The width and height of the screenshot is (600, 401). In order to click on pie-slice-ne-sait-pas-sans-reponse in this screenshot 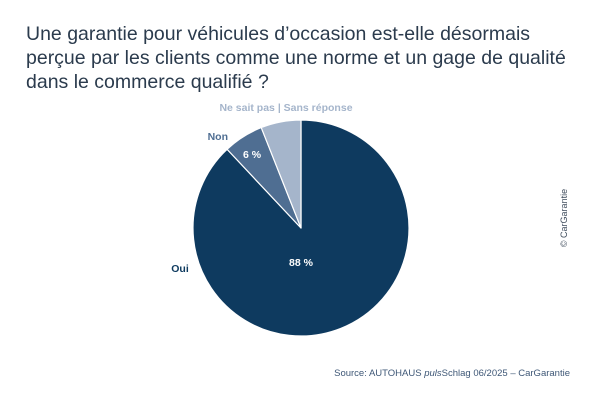, I will do `click(281, 174)`.